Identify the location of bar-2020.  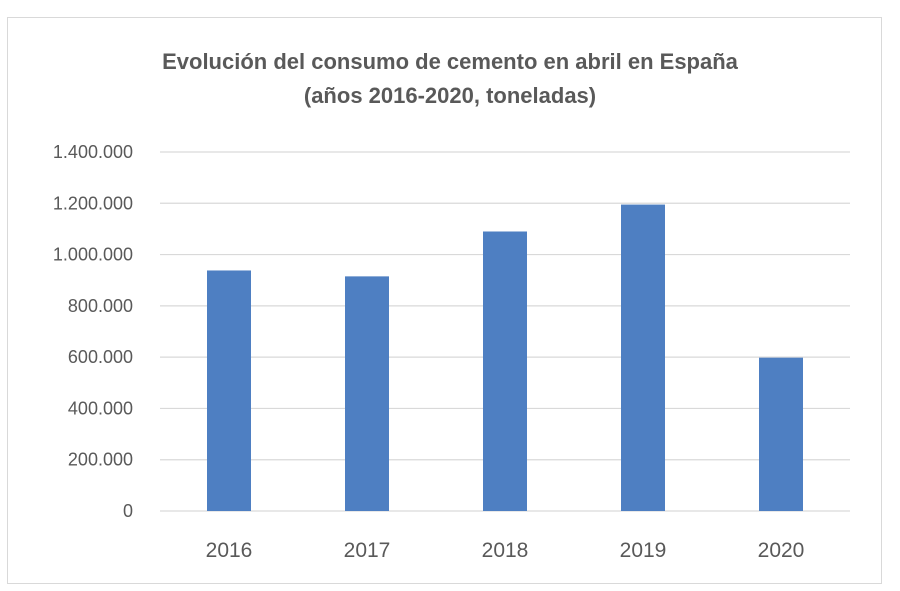
(781, 434).